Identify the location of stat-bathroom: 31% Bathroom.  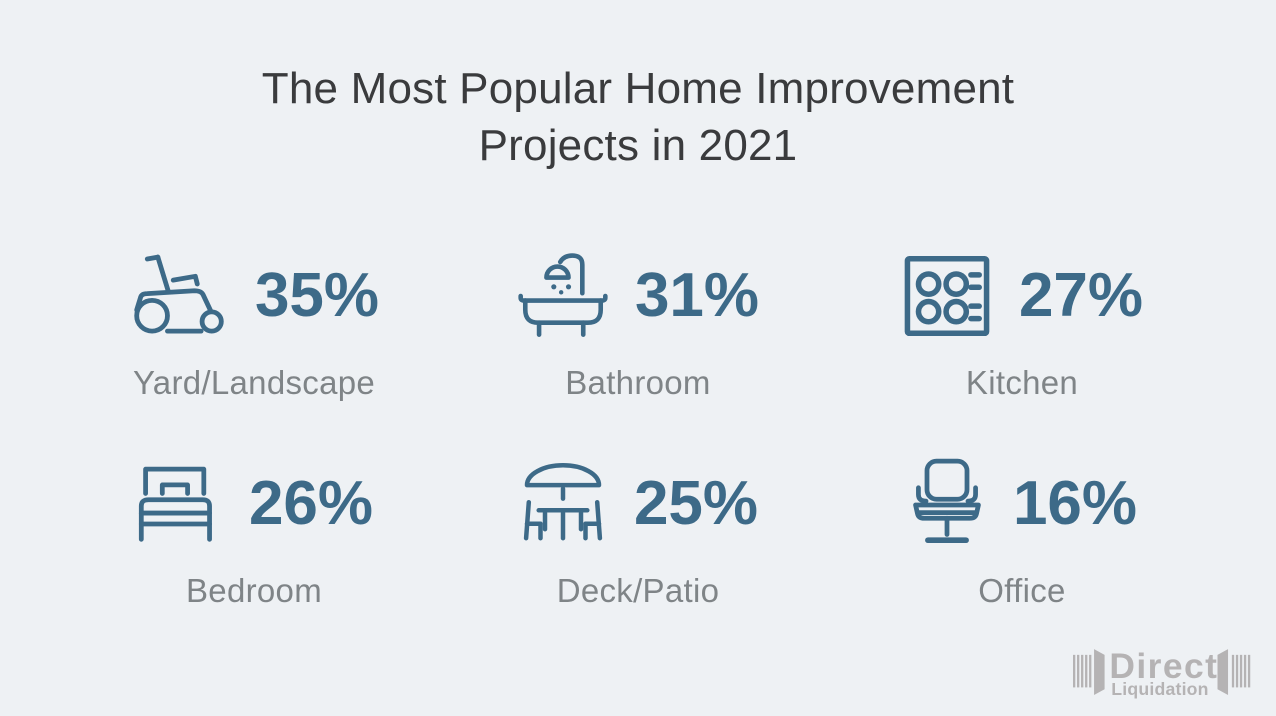
(638, 325).